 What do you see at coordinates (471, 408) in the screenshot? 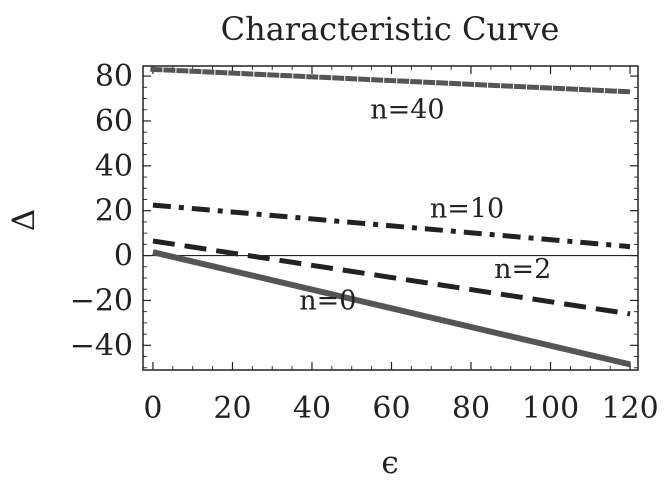
I see `x-tick-label: 80` at bounding box center [471, 408].